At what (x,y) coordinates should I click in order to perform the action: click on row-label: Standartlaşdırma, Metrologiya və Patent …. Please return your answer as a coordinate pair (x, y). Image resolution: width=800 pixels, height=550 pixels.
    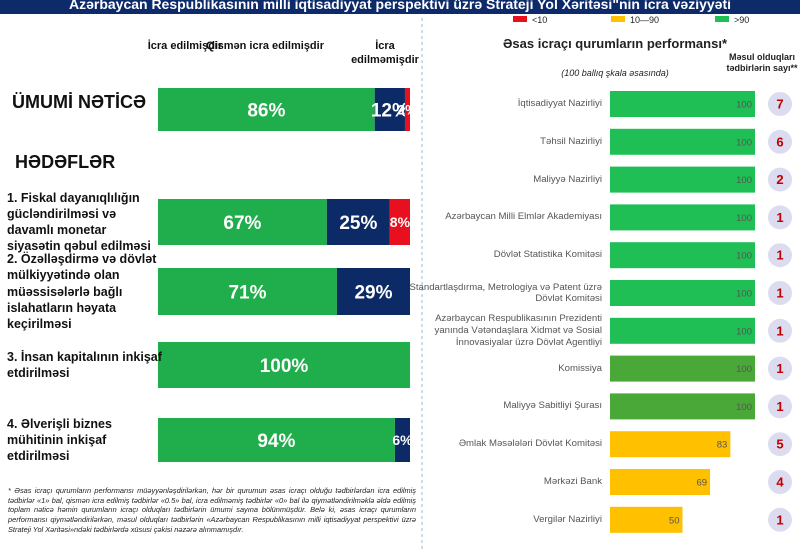
    Looking at the image, I should click on (505, 293).